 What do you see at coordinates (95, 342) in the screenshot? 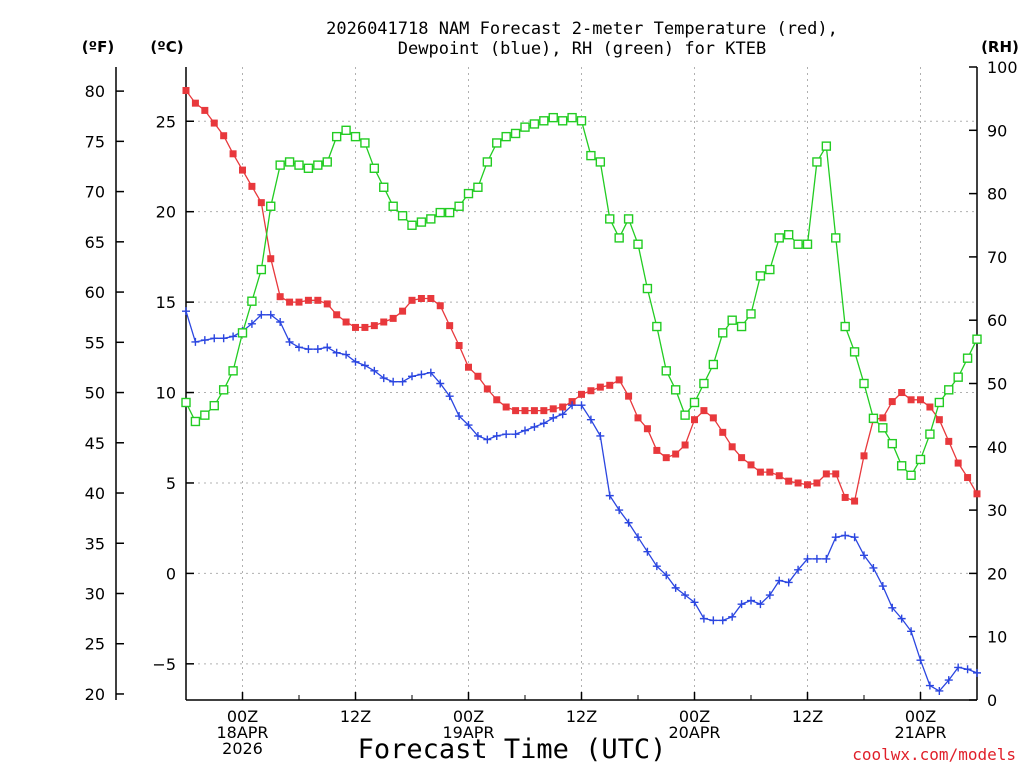
I see `fahrenheit-tick-label: 55` at bounding box center [95, 342].